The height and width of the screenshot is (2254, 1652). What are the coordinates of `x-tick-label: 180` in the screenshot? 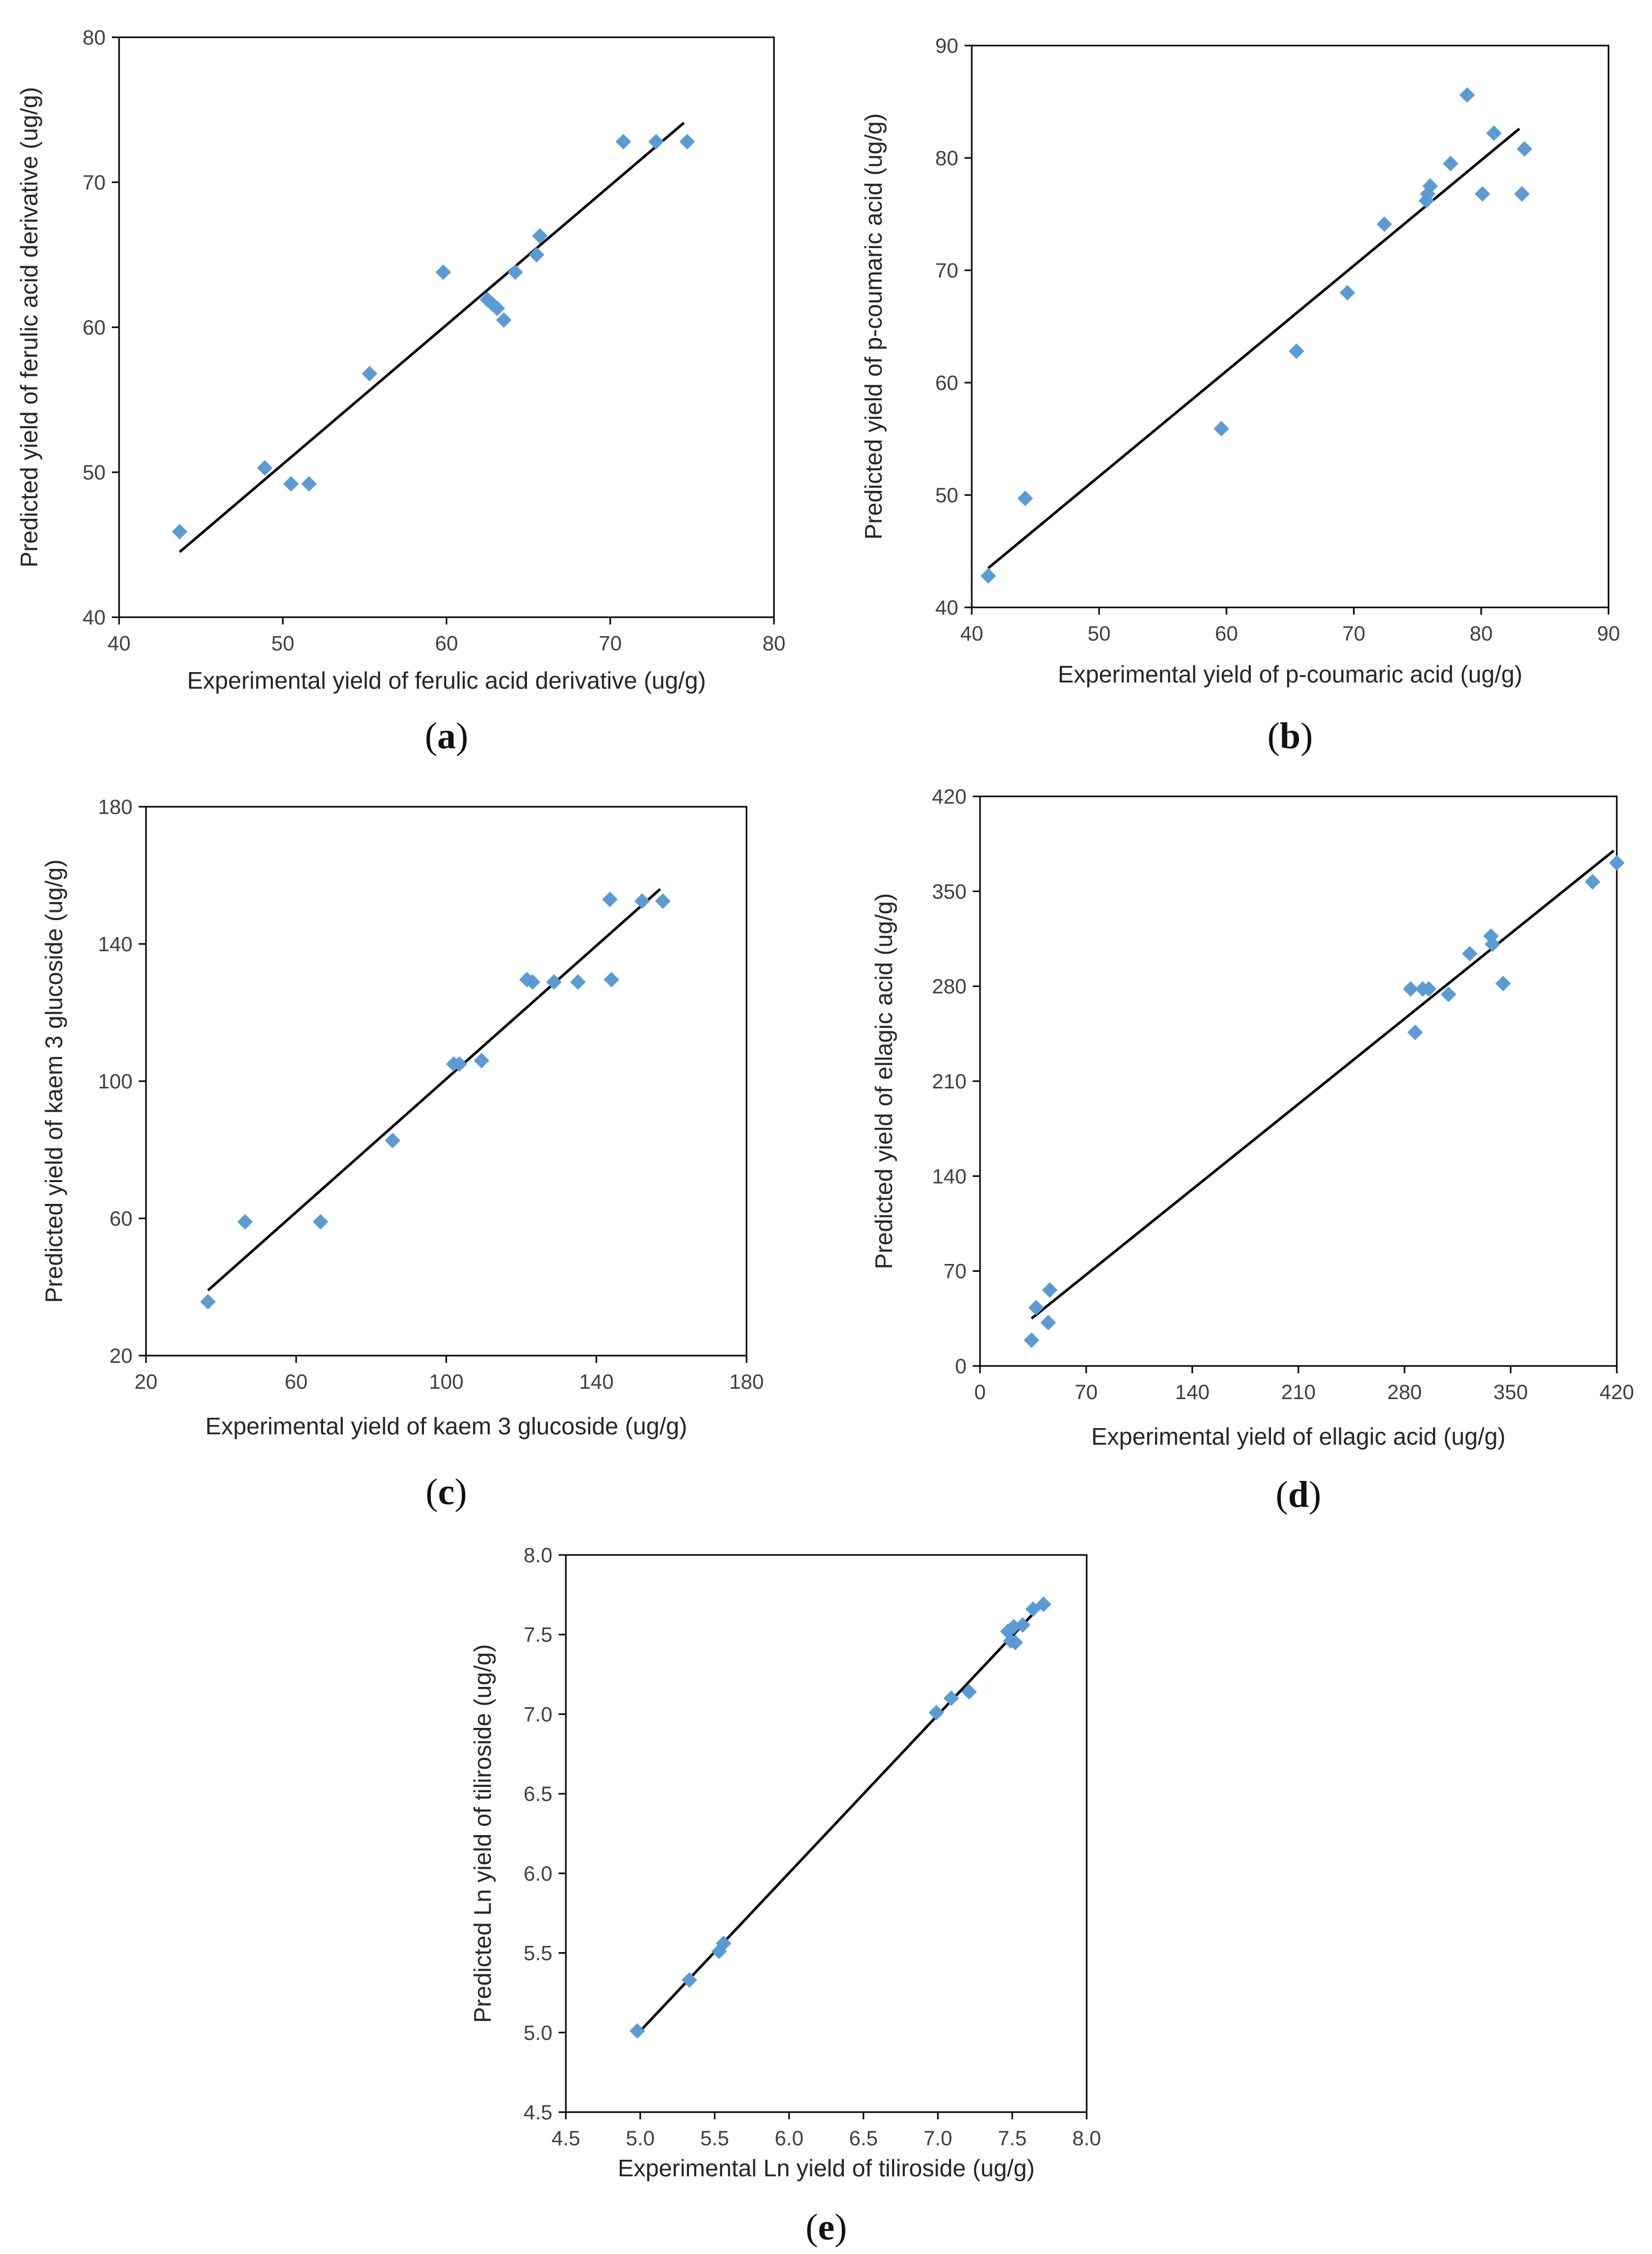 It's located at (746, 1382).